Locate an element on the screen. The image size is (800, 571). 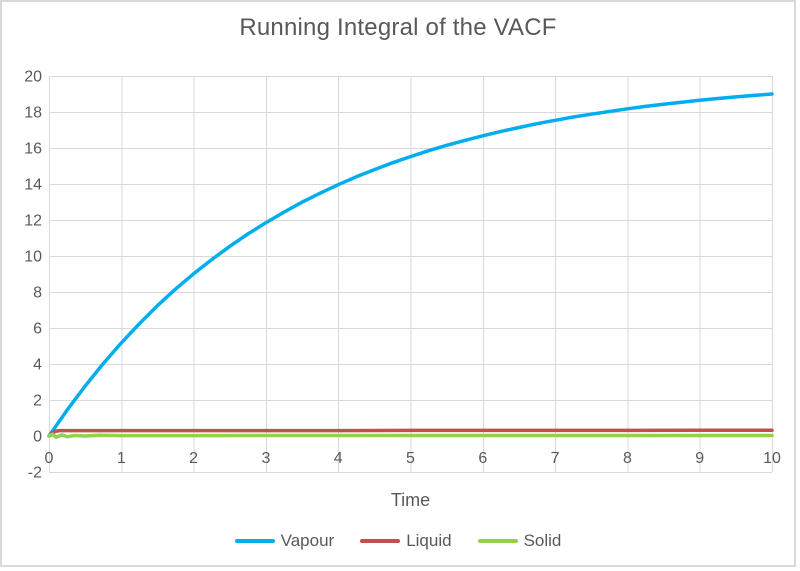
legend-label-vapour: Vapour is located at coordinates (307, 540).